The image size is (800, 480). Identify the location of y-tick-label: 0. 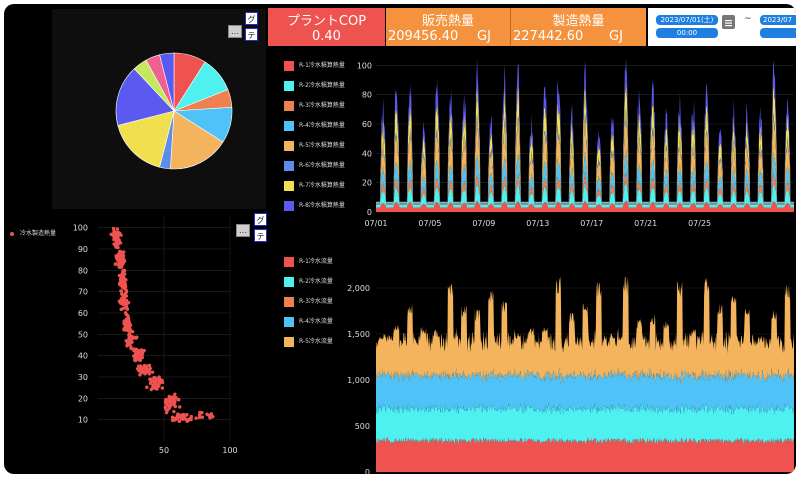
(367, 471).